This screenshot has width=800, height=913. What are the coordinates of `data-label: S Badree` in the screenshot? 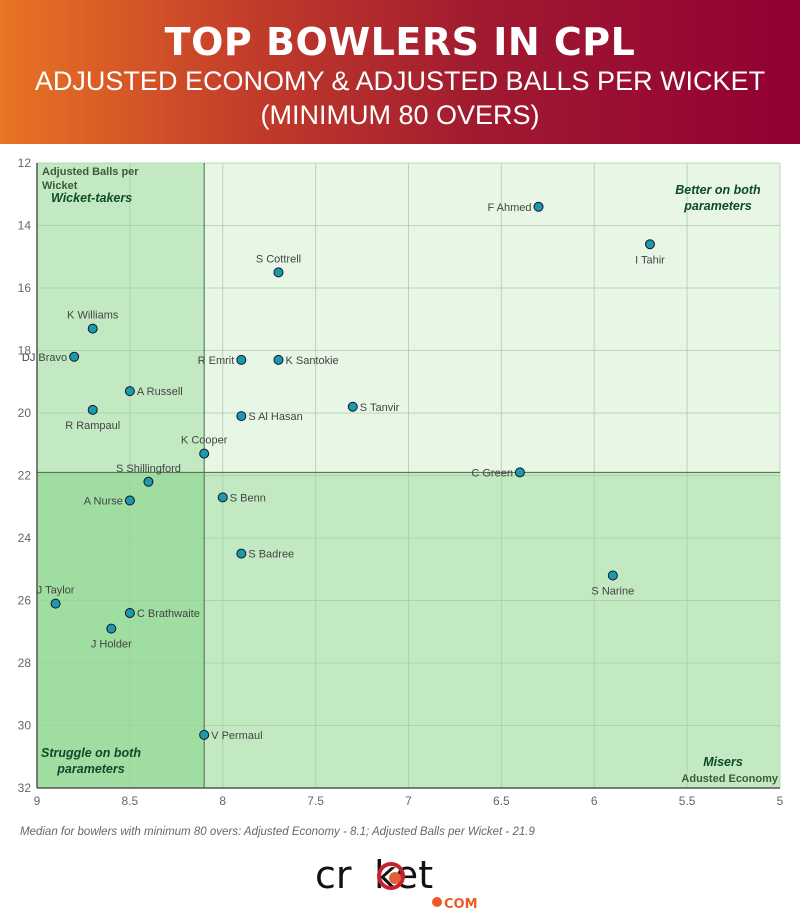 It's located at (271, 555).